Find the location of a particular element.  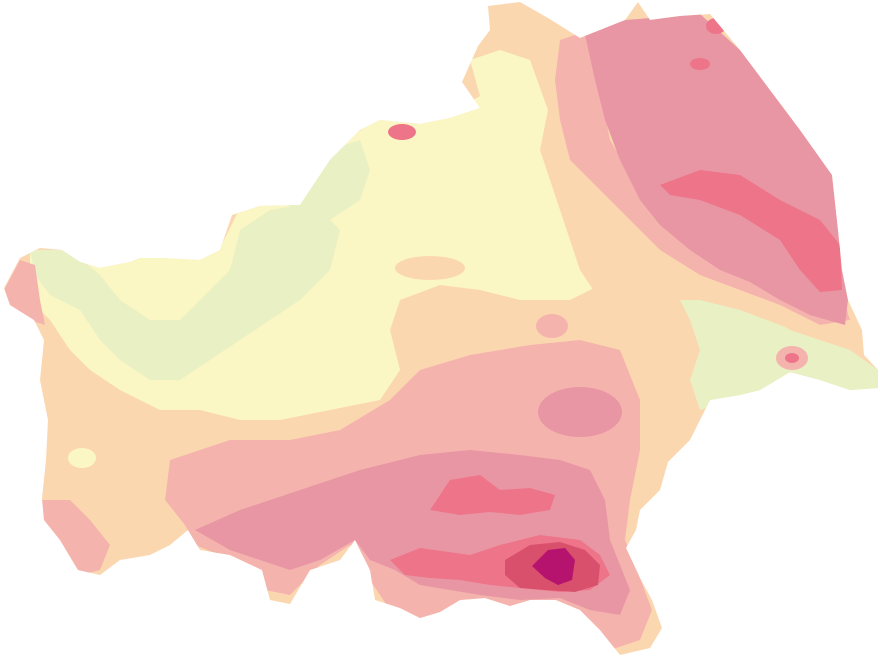

region-rose-center is located at coordinates (580, 412).